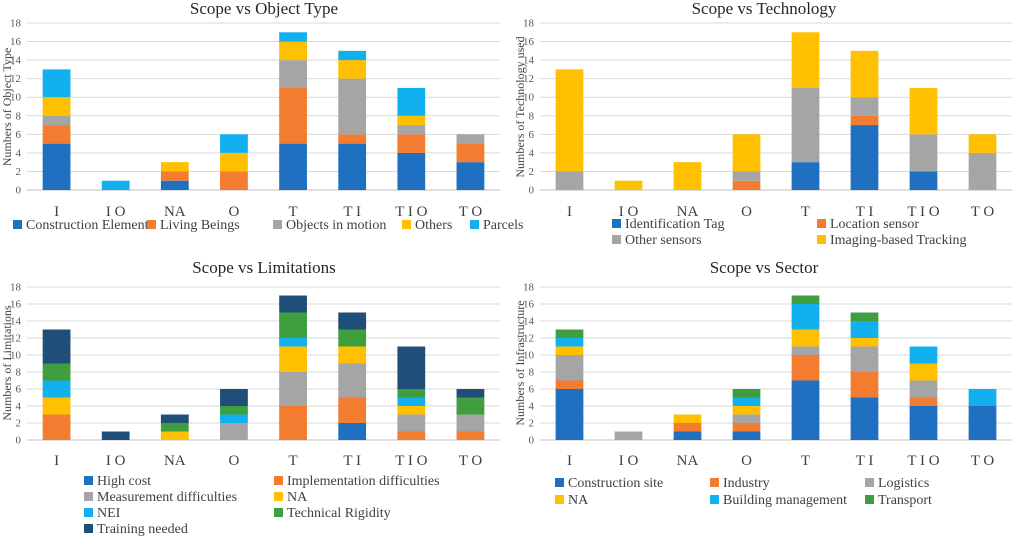 The image size is (1024, 543). Describe the element at coordinates (142, 529) in the screenshot. I see `legend-label: Training needed` at that location.